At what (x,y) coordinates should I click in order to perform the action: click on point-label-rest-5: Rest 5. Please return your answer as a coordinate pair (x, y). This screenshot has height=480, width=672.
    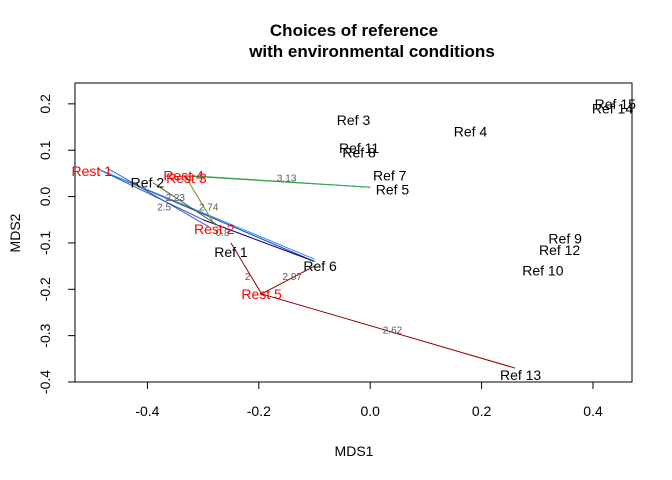
    Looking at the image, I should click on (261, 294).